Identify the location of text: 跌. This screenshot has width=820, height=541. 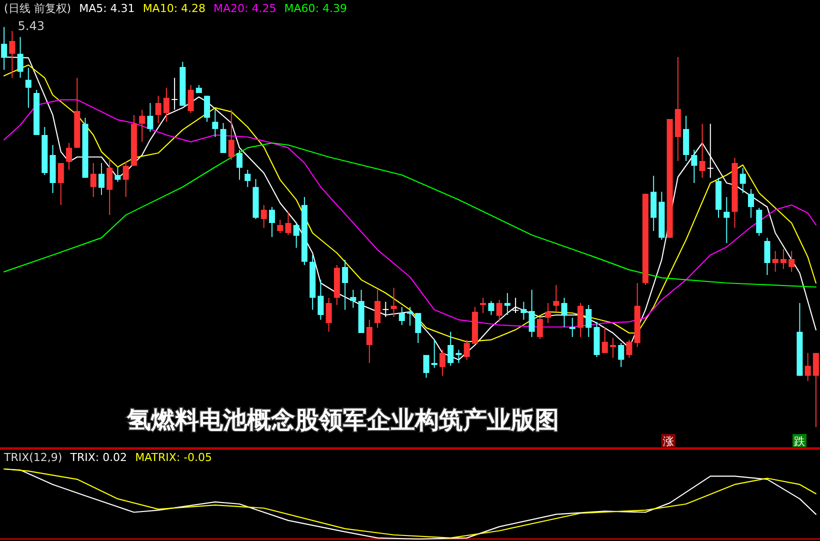
(799, 441).